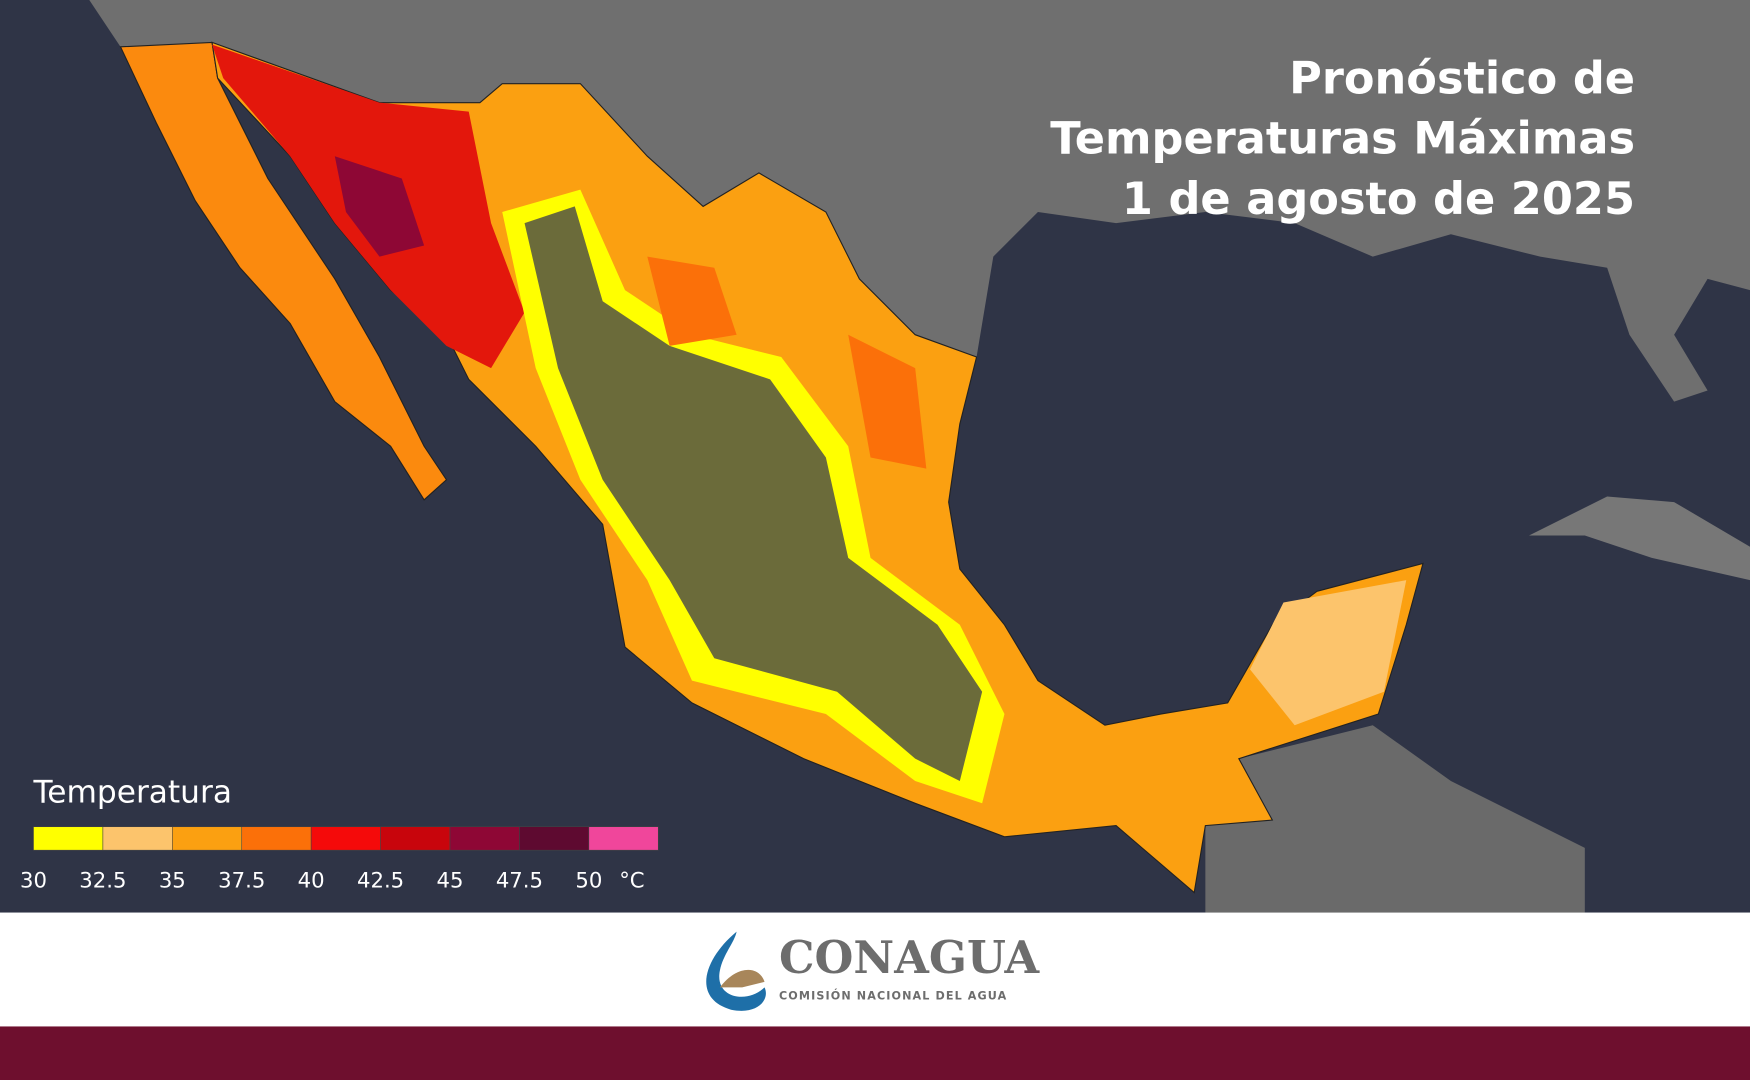  Describe the element at coordinates (33, 879) in the screenshot. I see `legend-tick-label: 30` at that location.